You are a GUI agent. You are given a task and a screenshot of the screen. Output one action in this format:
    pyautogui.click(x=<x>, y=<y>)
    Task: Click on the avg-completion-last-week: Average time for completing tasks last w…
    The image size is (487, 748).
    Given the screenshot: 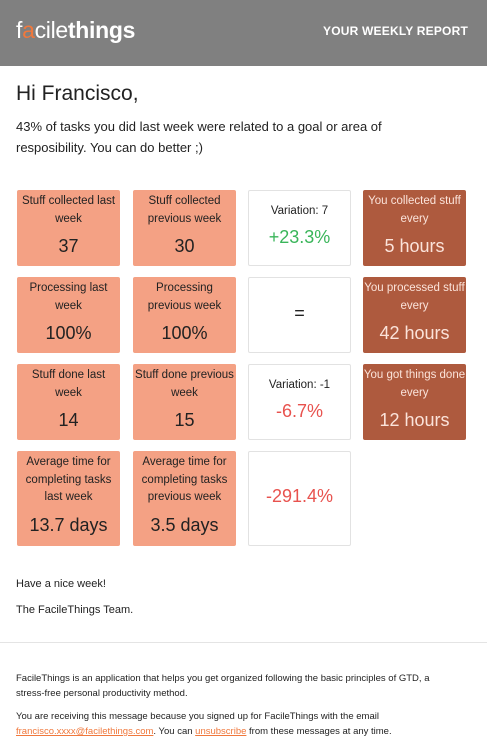 What is the action you would take?
    pyautogui.click(x=68, y=498)
    